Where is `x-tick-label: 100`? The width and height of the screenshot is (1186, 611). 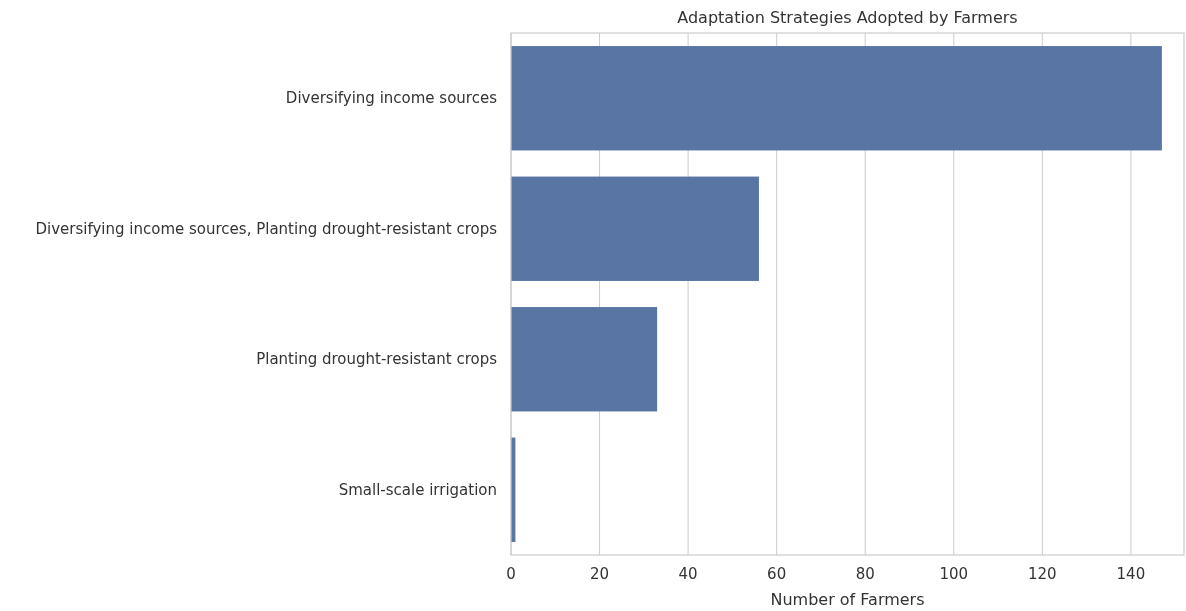 x-tick-label: 100 is located at coordinates (954, 574).